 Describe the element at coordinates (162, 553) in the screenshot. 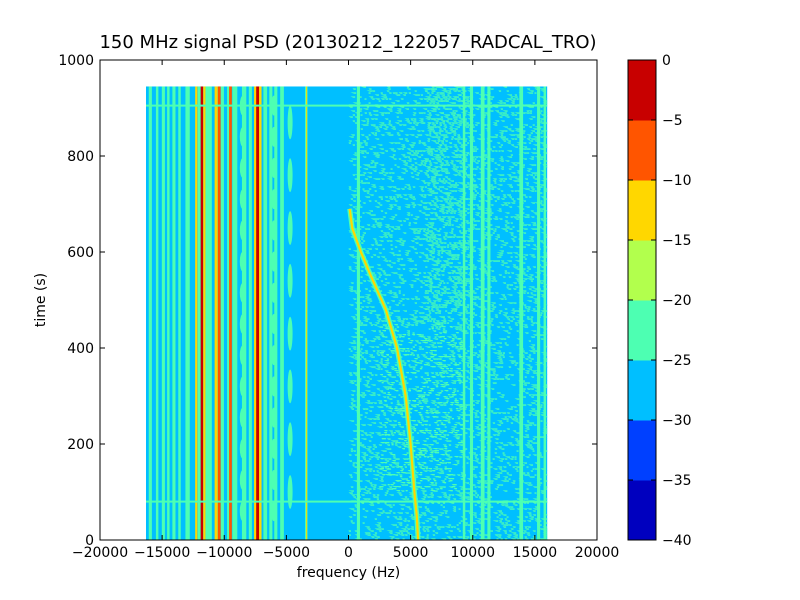

I see `x-tick-label: −15000` at that location.